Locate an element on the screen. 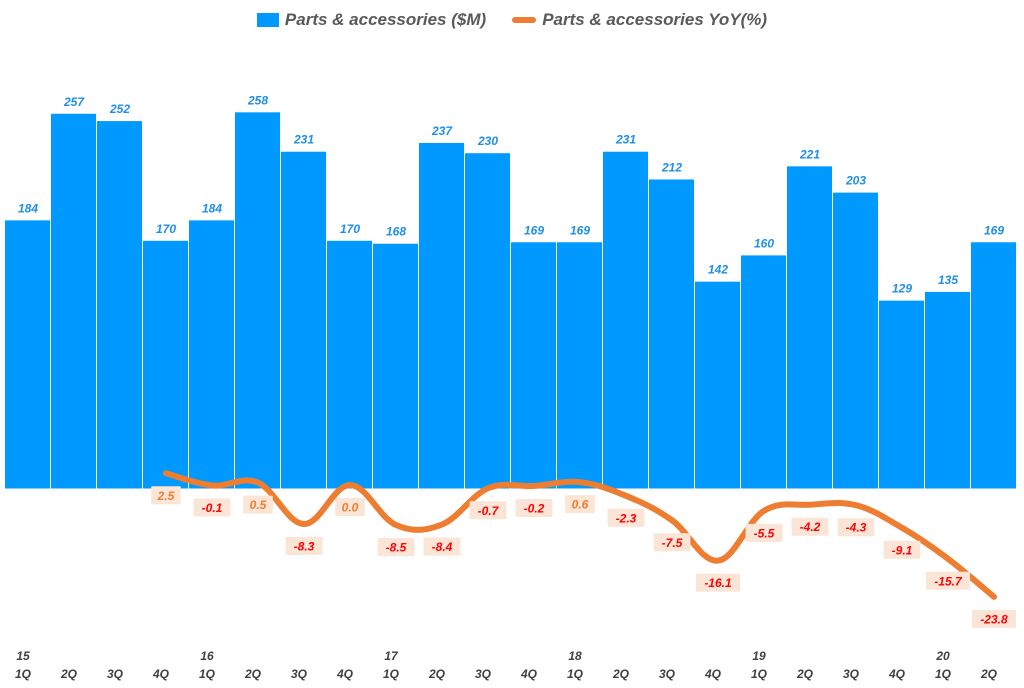 The image size is (1024, 688). yoy-value-label: -9.1 is located at coordinates (902, 549).